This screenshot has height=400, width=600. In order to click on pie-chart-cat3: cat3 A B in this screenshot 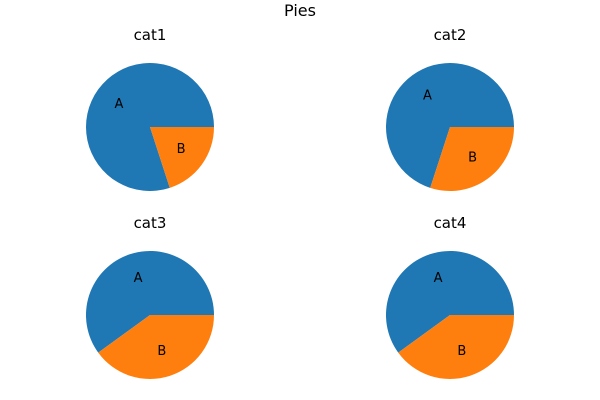, I will do `click(150, 297)`.